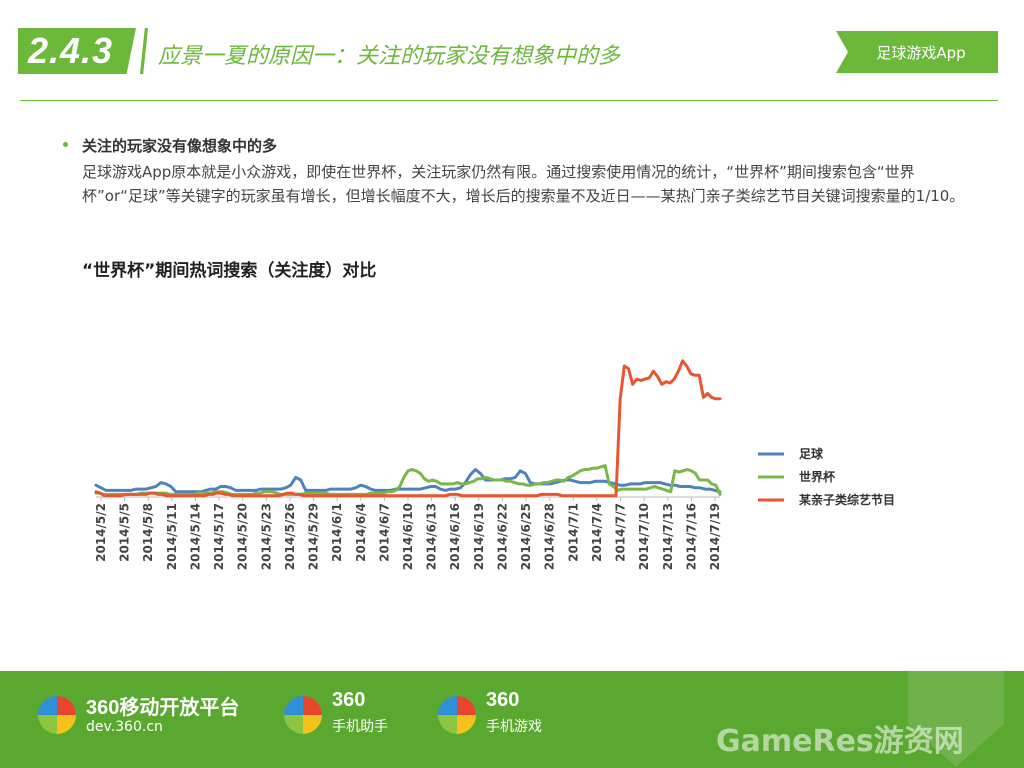 This screenshot has height=768, width=1024. Describe the element at coordinates (125, 532) in the screenshot. I see `x-tick-label: 2014/5/5` at that location.